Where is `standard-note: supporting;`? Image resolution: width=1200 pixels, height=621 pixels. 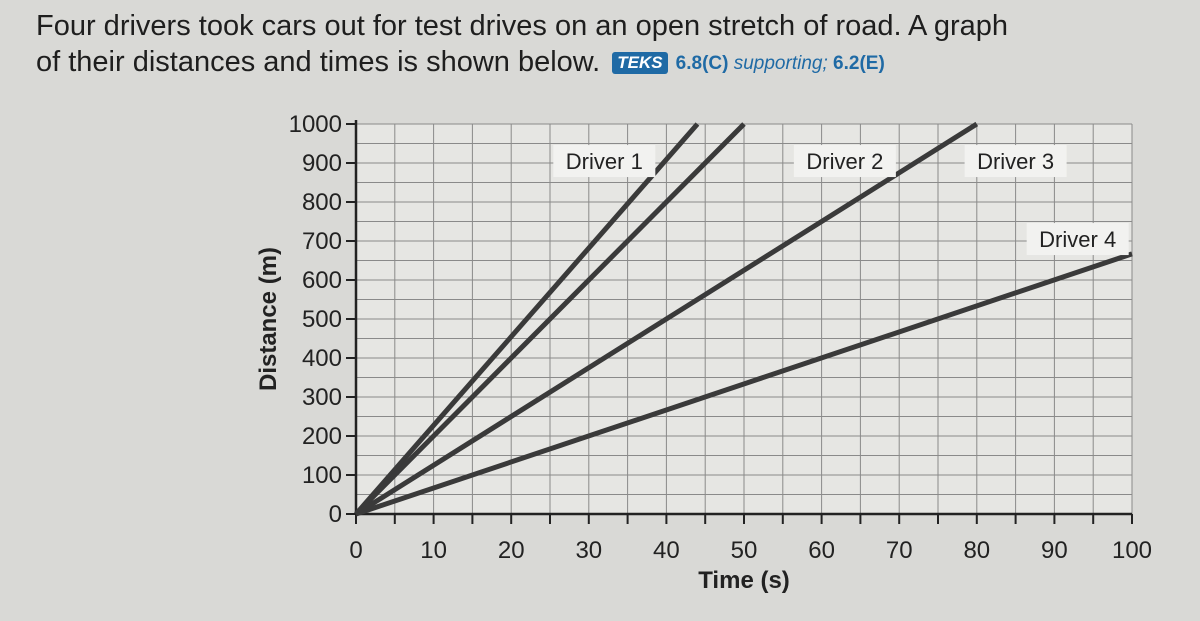 standard-note: supporting; is located at coordinates (780, 63).